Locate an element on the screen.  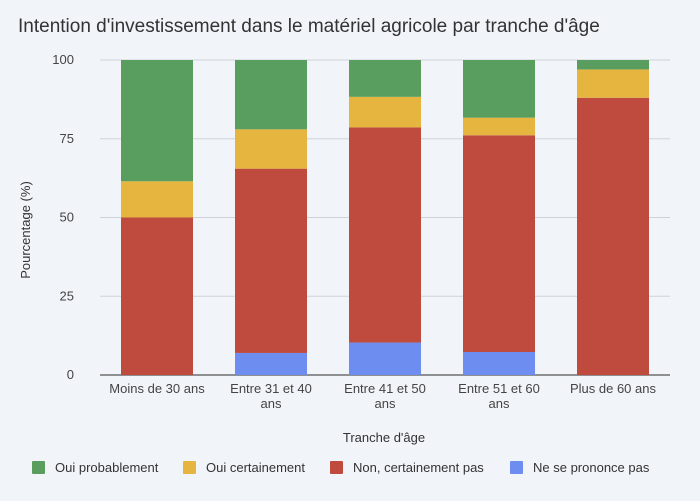
legend-item-label: Oui probablement is located at coordinates (107, 467).